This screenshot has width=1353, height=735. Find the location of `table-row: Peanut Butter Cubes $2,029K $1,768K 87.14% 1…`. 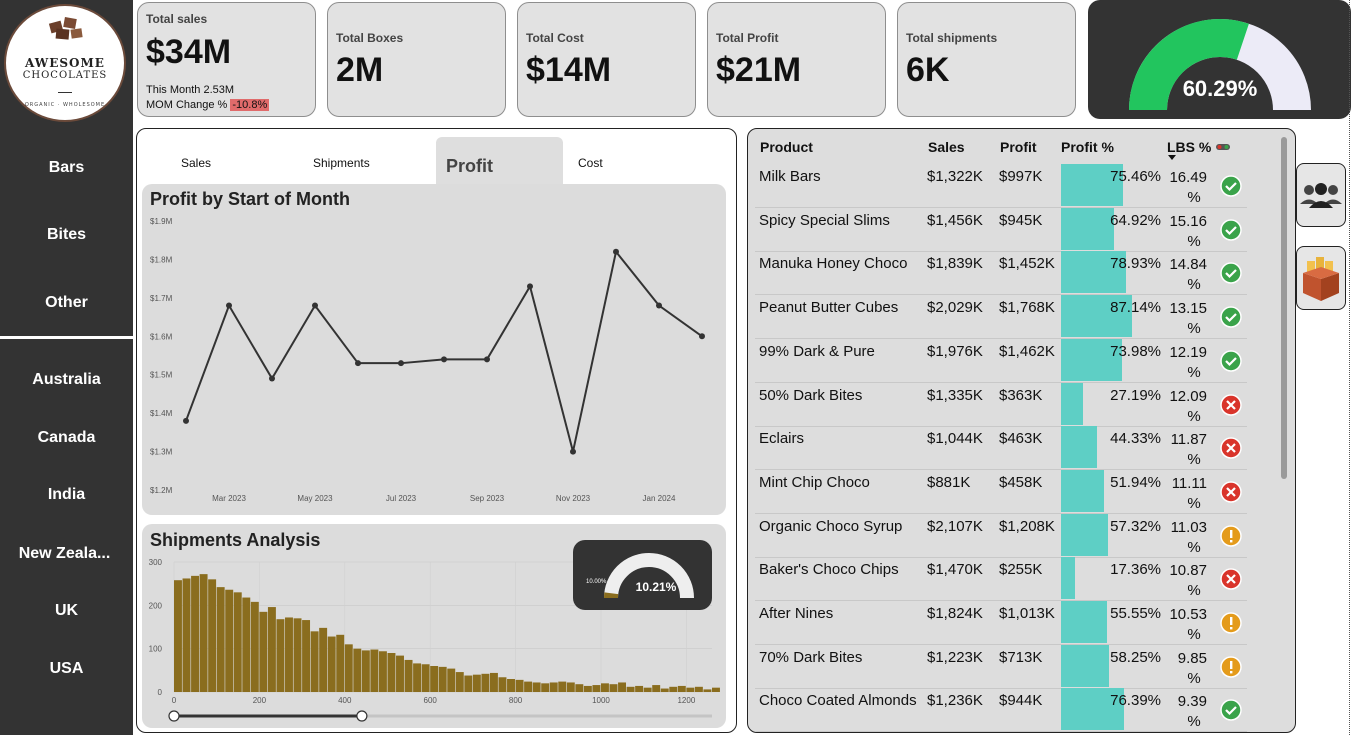

table-row: Peanut Butter Cubes $2,029K $1,768K 87.14% 1… is located at coordinates (1001, 317).